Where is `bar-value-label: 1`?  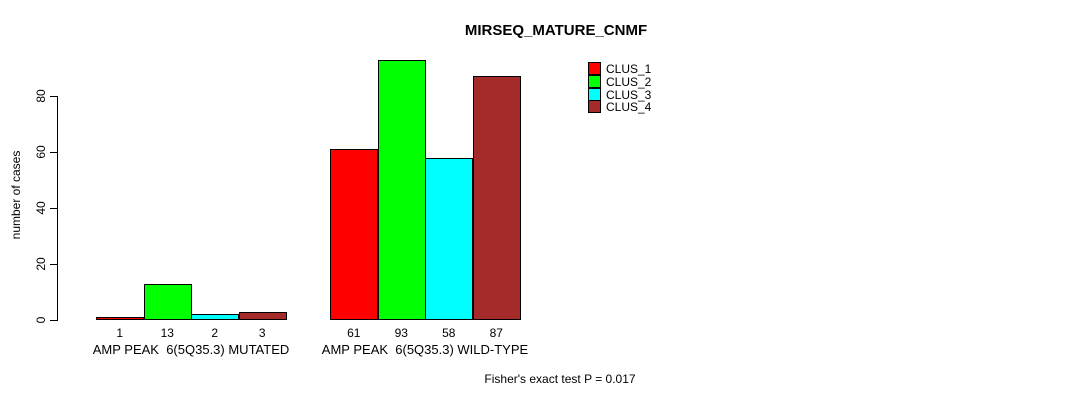 bar-value-label: 1 is located at coordinates (120, 333).